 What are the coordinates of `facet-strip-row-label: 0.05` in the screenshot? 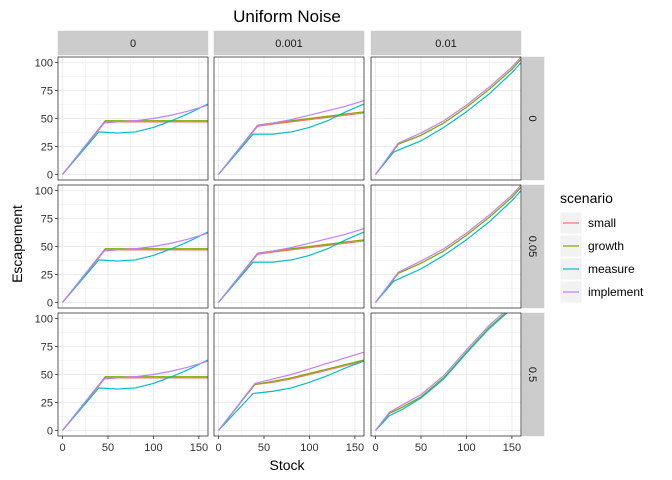 It's located at (532, 246).